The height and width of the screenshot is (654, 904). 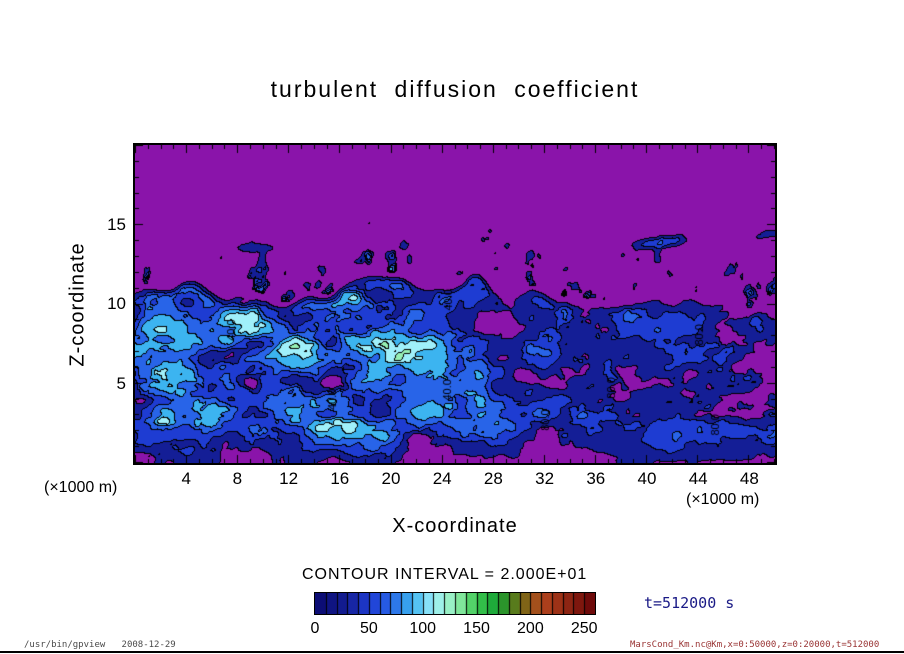 What do you see at coordinates (340, 478) in the screenshot?
I see `x-tick-label: 16` at bounding box center [340, 478].